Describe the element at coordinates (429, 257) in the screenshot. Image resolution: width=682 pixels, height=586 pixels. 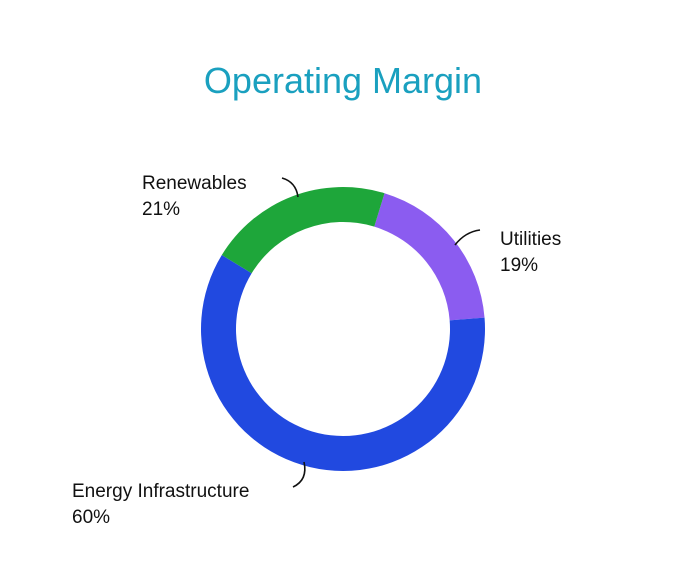
I see `slice-utilities` at that location.